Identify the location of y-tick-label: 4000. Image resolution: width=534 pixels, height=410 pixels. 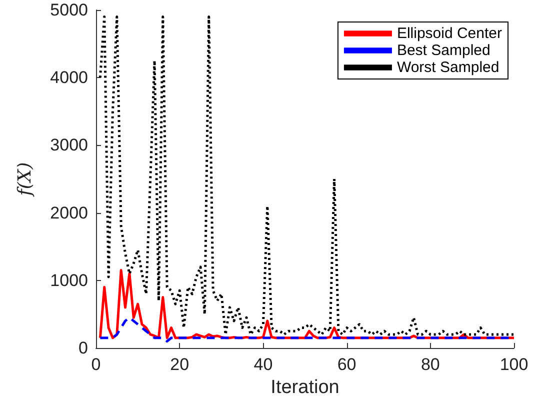
(69, 78).